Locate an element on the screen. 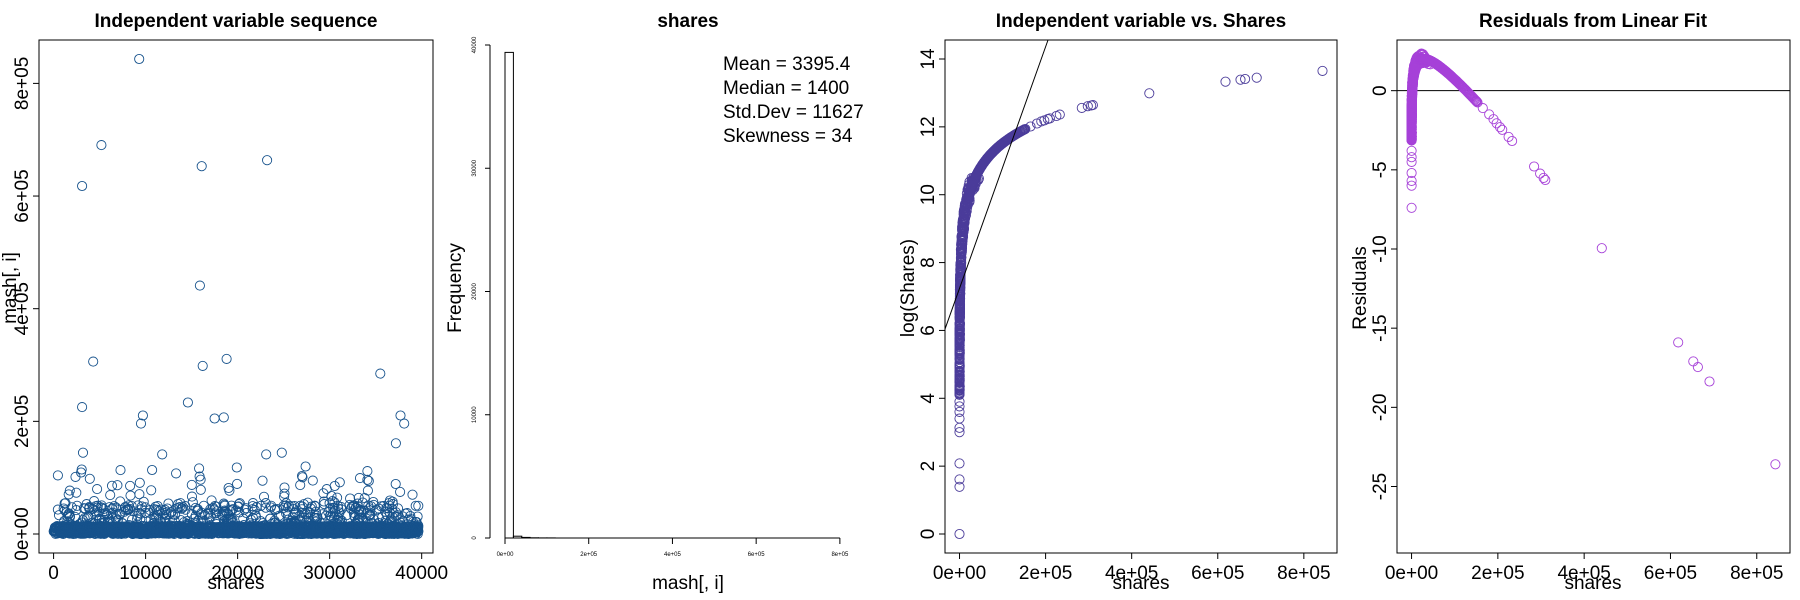 The image size is (1800, 600). stats-mean: Mean = 3395.4 is located at coordinates (787, 64).